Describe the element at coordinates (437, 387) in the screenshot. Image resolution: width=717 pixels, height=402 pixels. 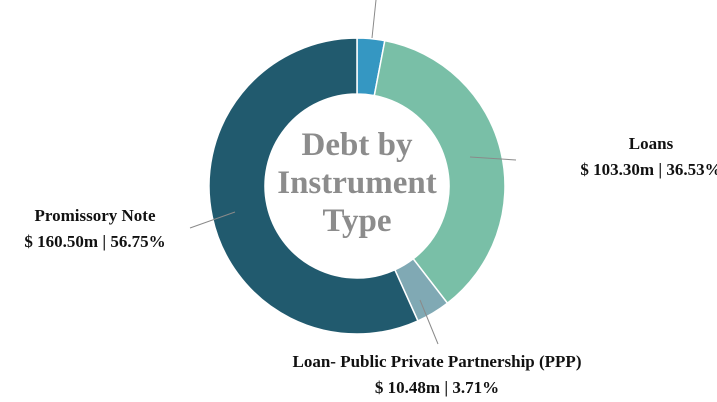
I see `slice-value-label: $ 10.48m | 3.71%` at that location.